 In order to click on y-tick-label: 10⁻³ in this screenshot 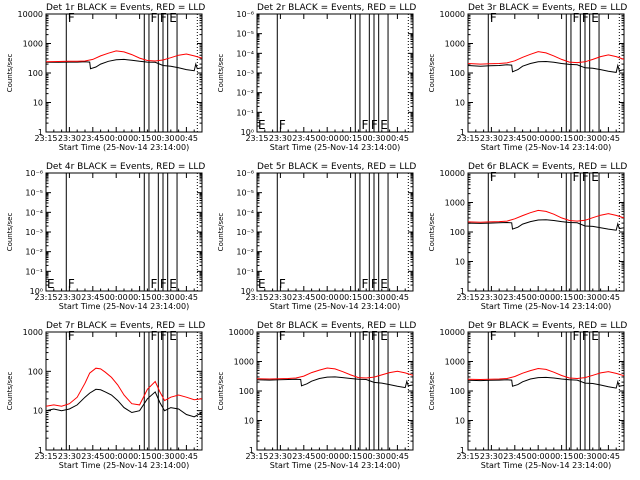, I will do `click(245, 73)`.